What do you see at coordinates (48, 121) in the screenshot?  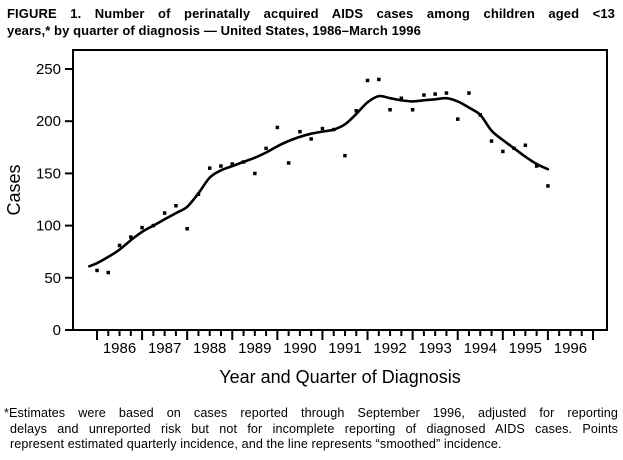 I see `y-tick-label: 200` at bounding box center [48, 121].